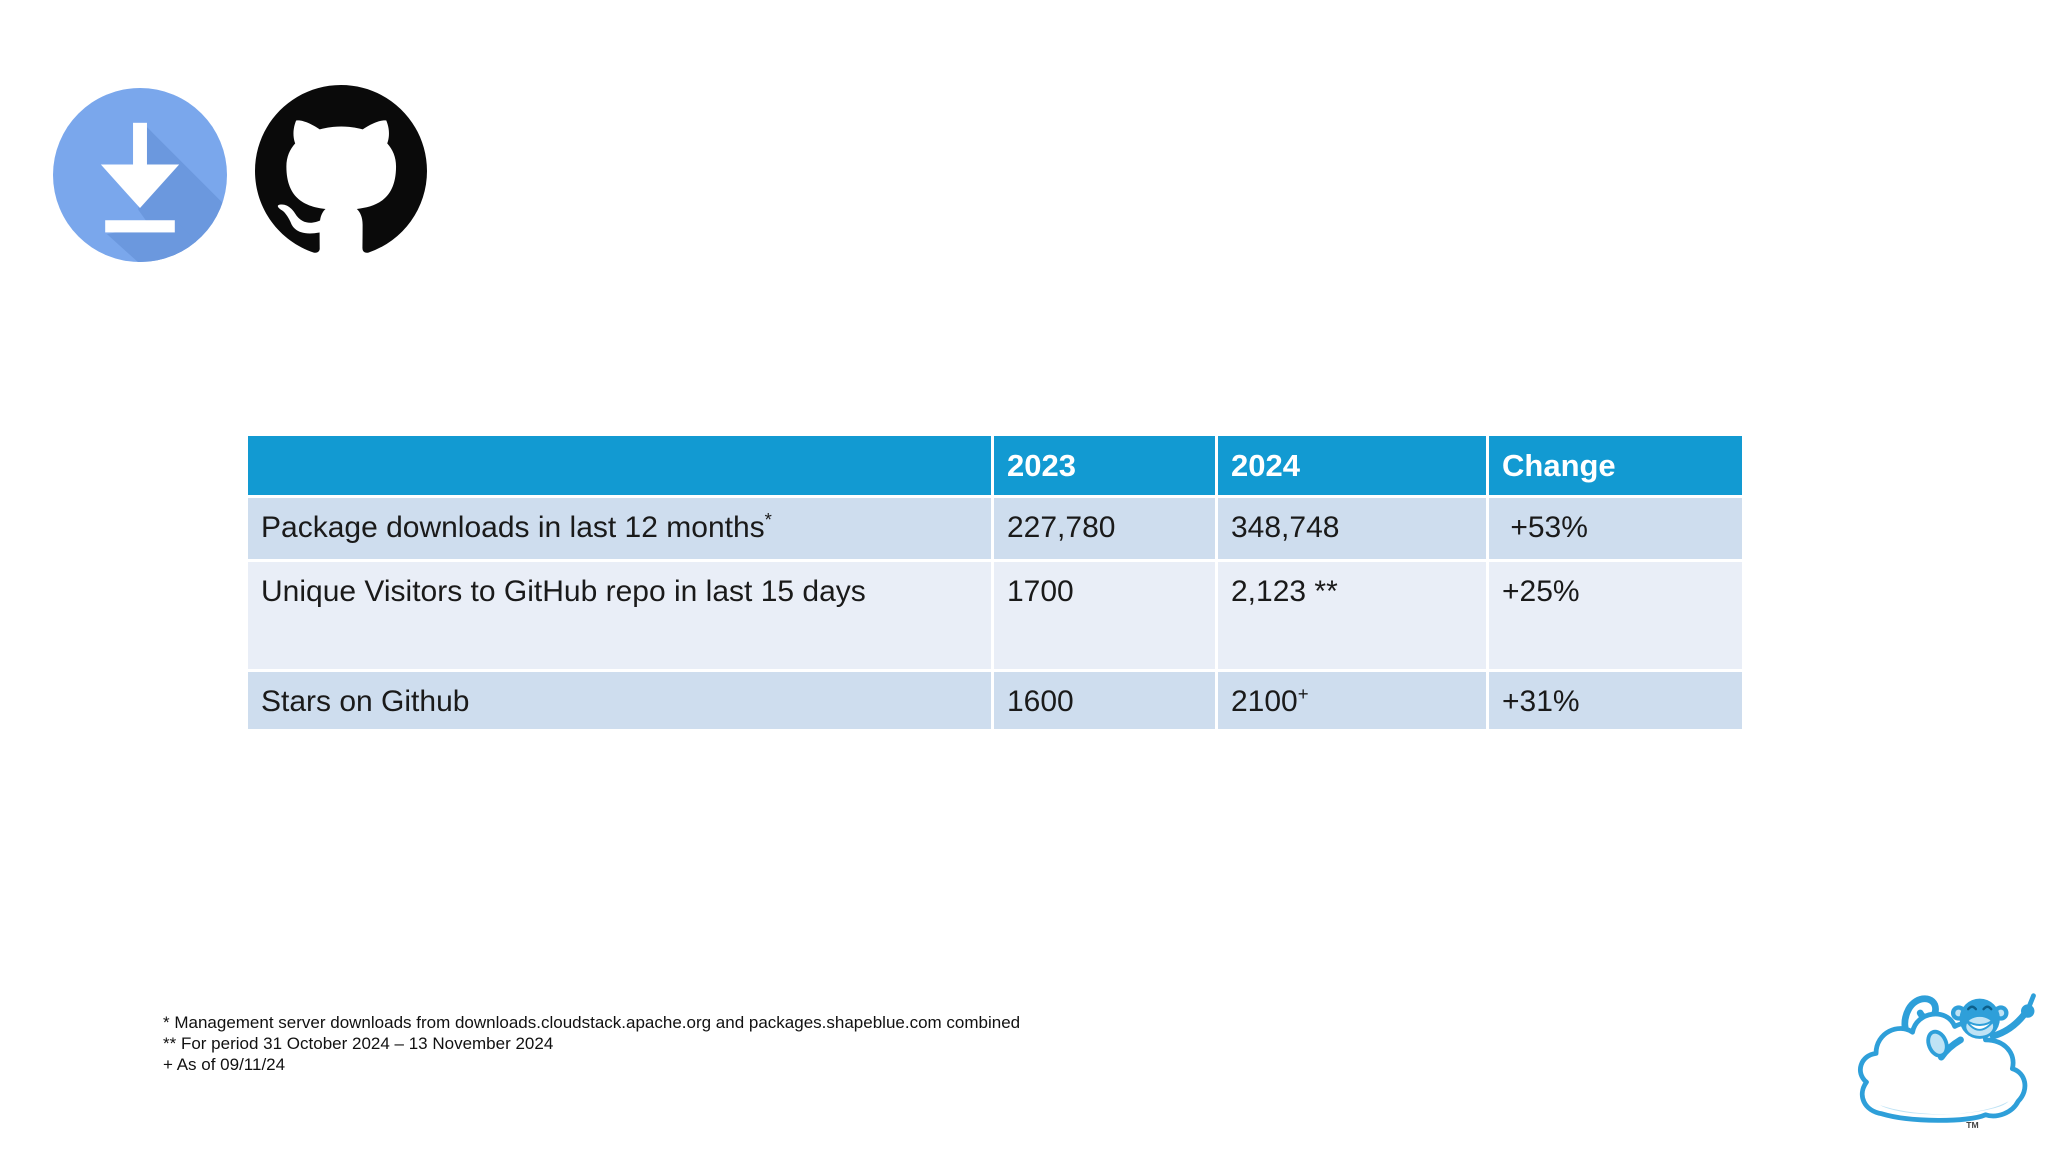 This screenshot has height=1152, width=2048. Describe the element at coordinates (1615, 465) in the screenshot. I see `table-header-change: Change` at that location.